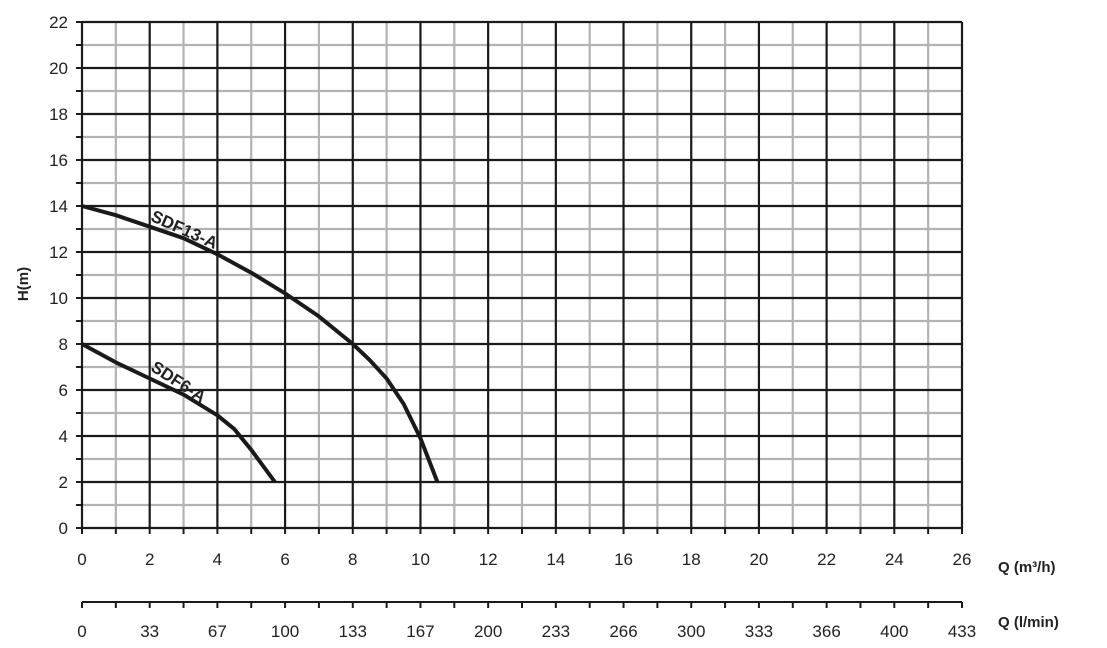 The image size is (1107, 648). Describe the element at coordinates (623, 631) in the screenshot. I see `x2-tick-label: 266` at that location.